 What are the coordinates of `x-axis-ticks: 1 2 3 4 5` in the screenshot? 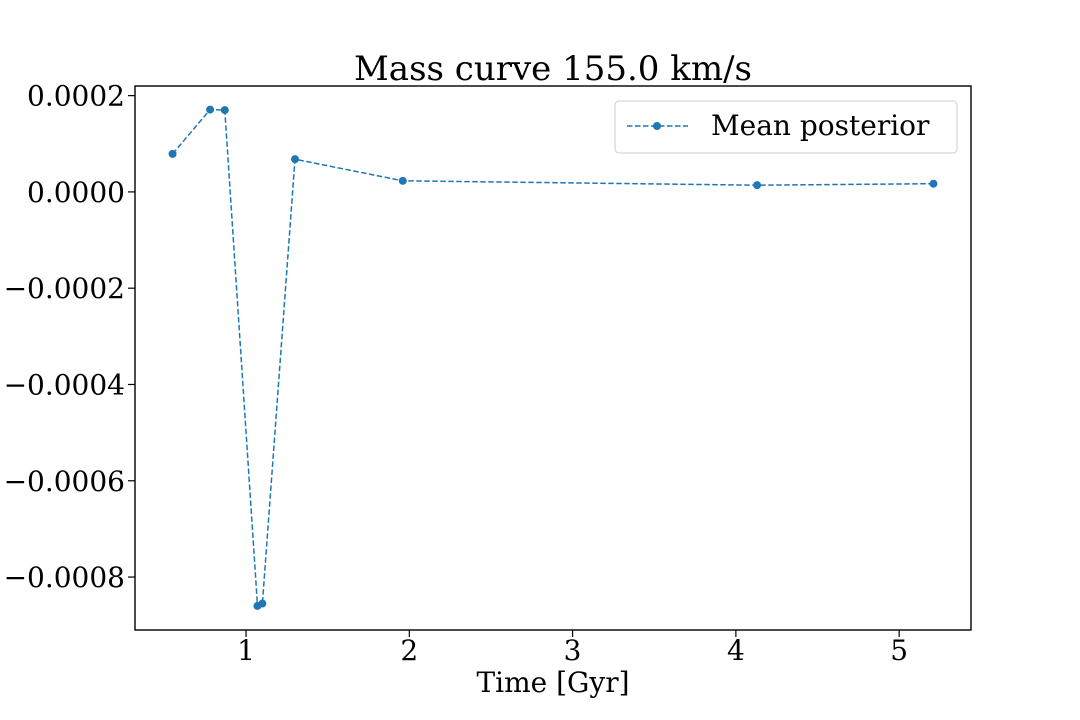 It's located at (572, 648).